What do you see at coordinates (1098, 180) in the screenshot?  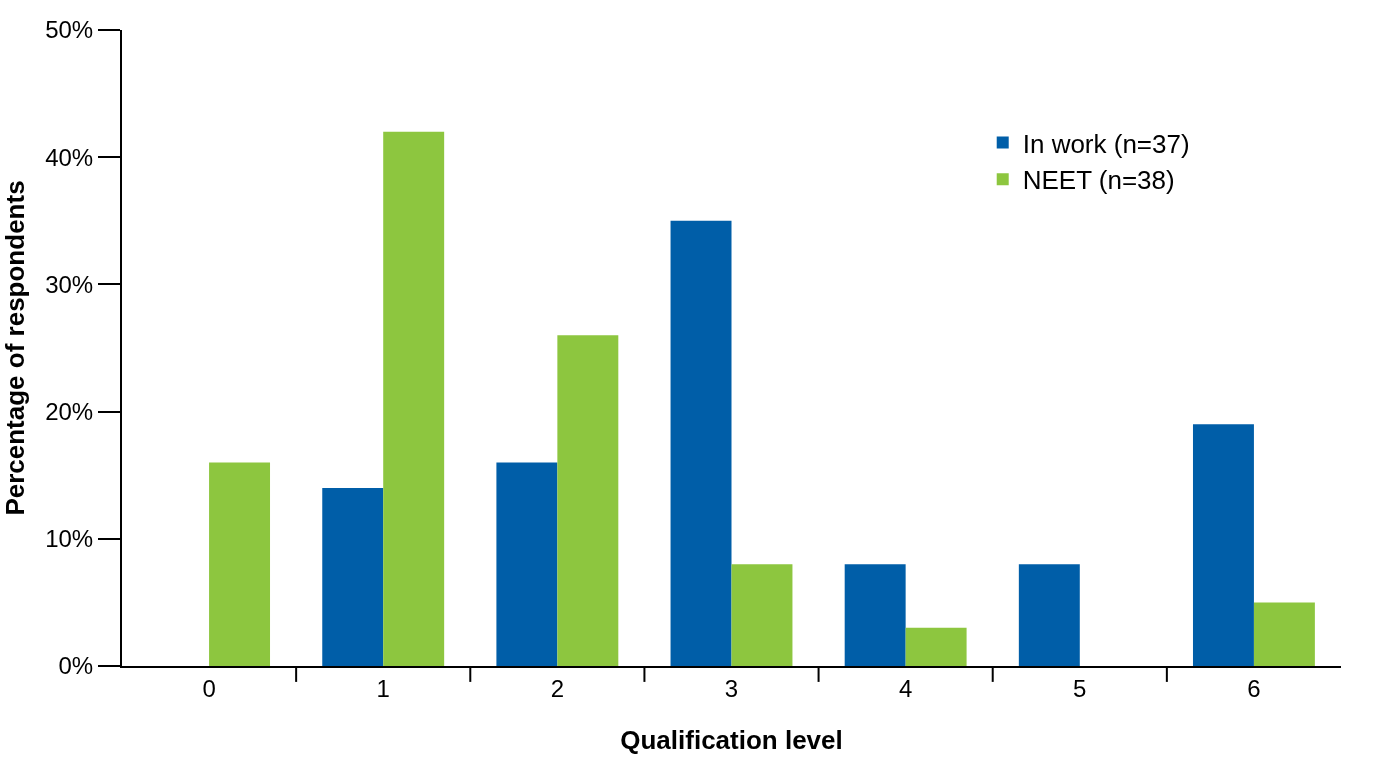 I see `legend-label: NEET (n=38)` at bounding box center [1098, 180].